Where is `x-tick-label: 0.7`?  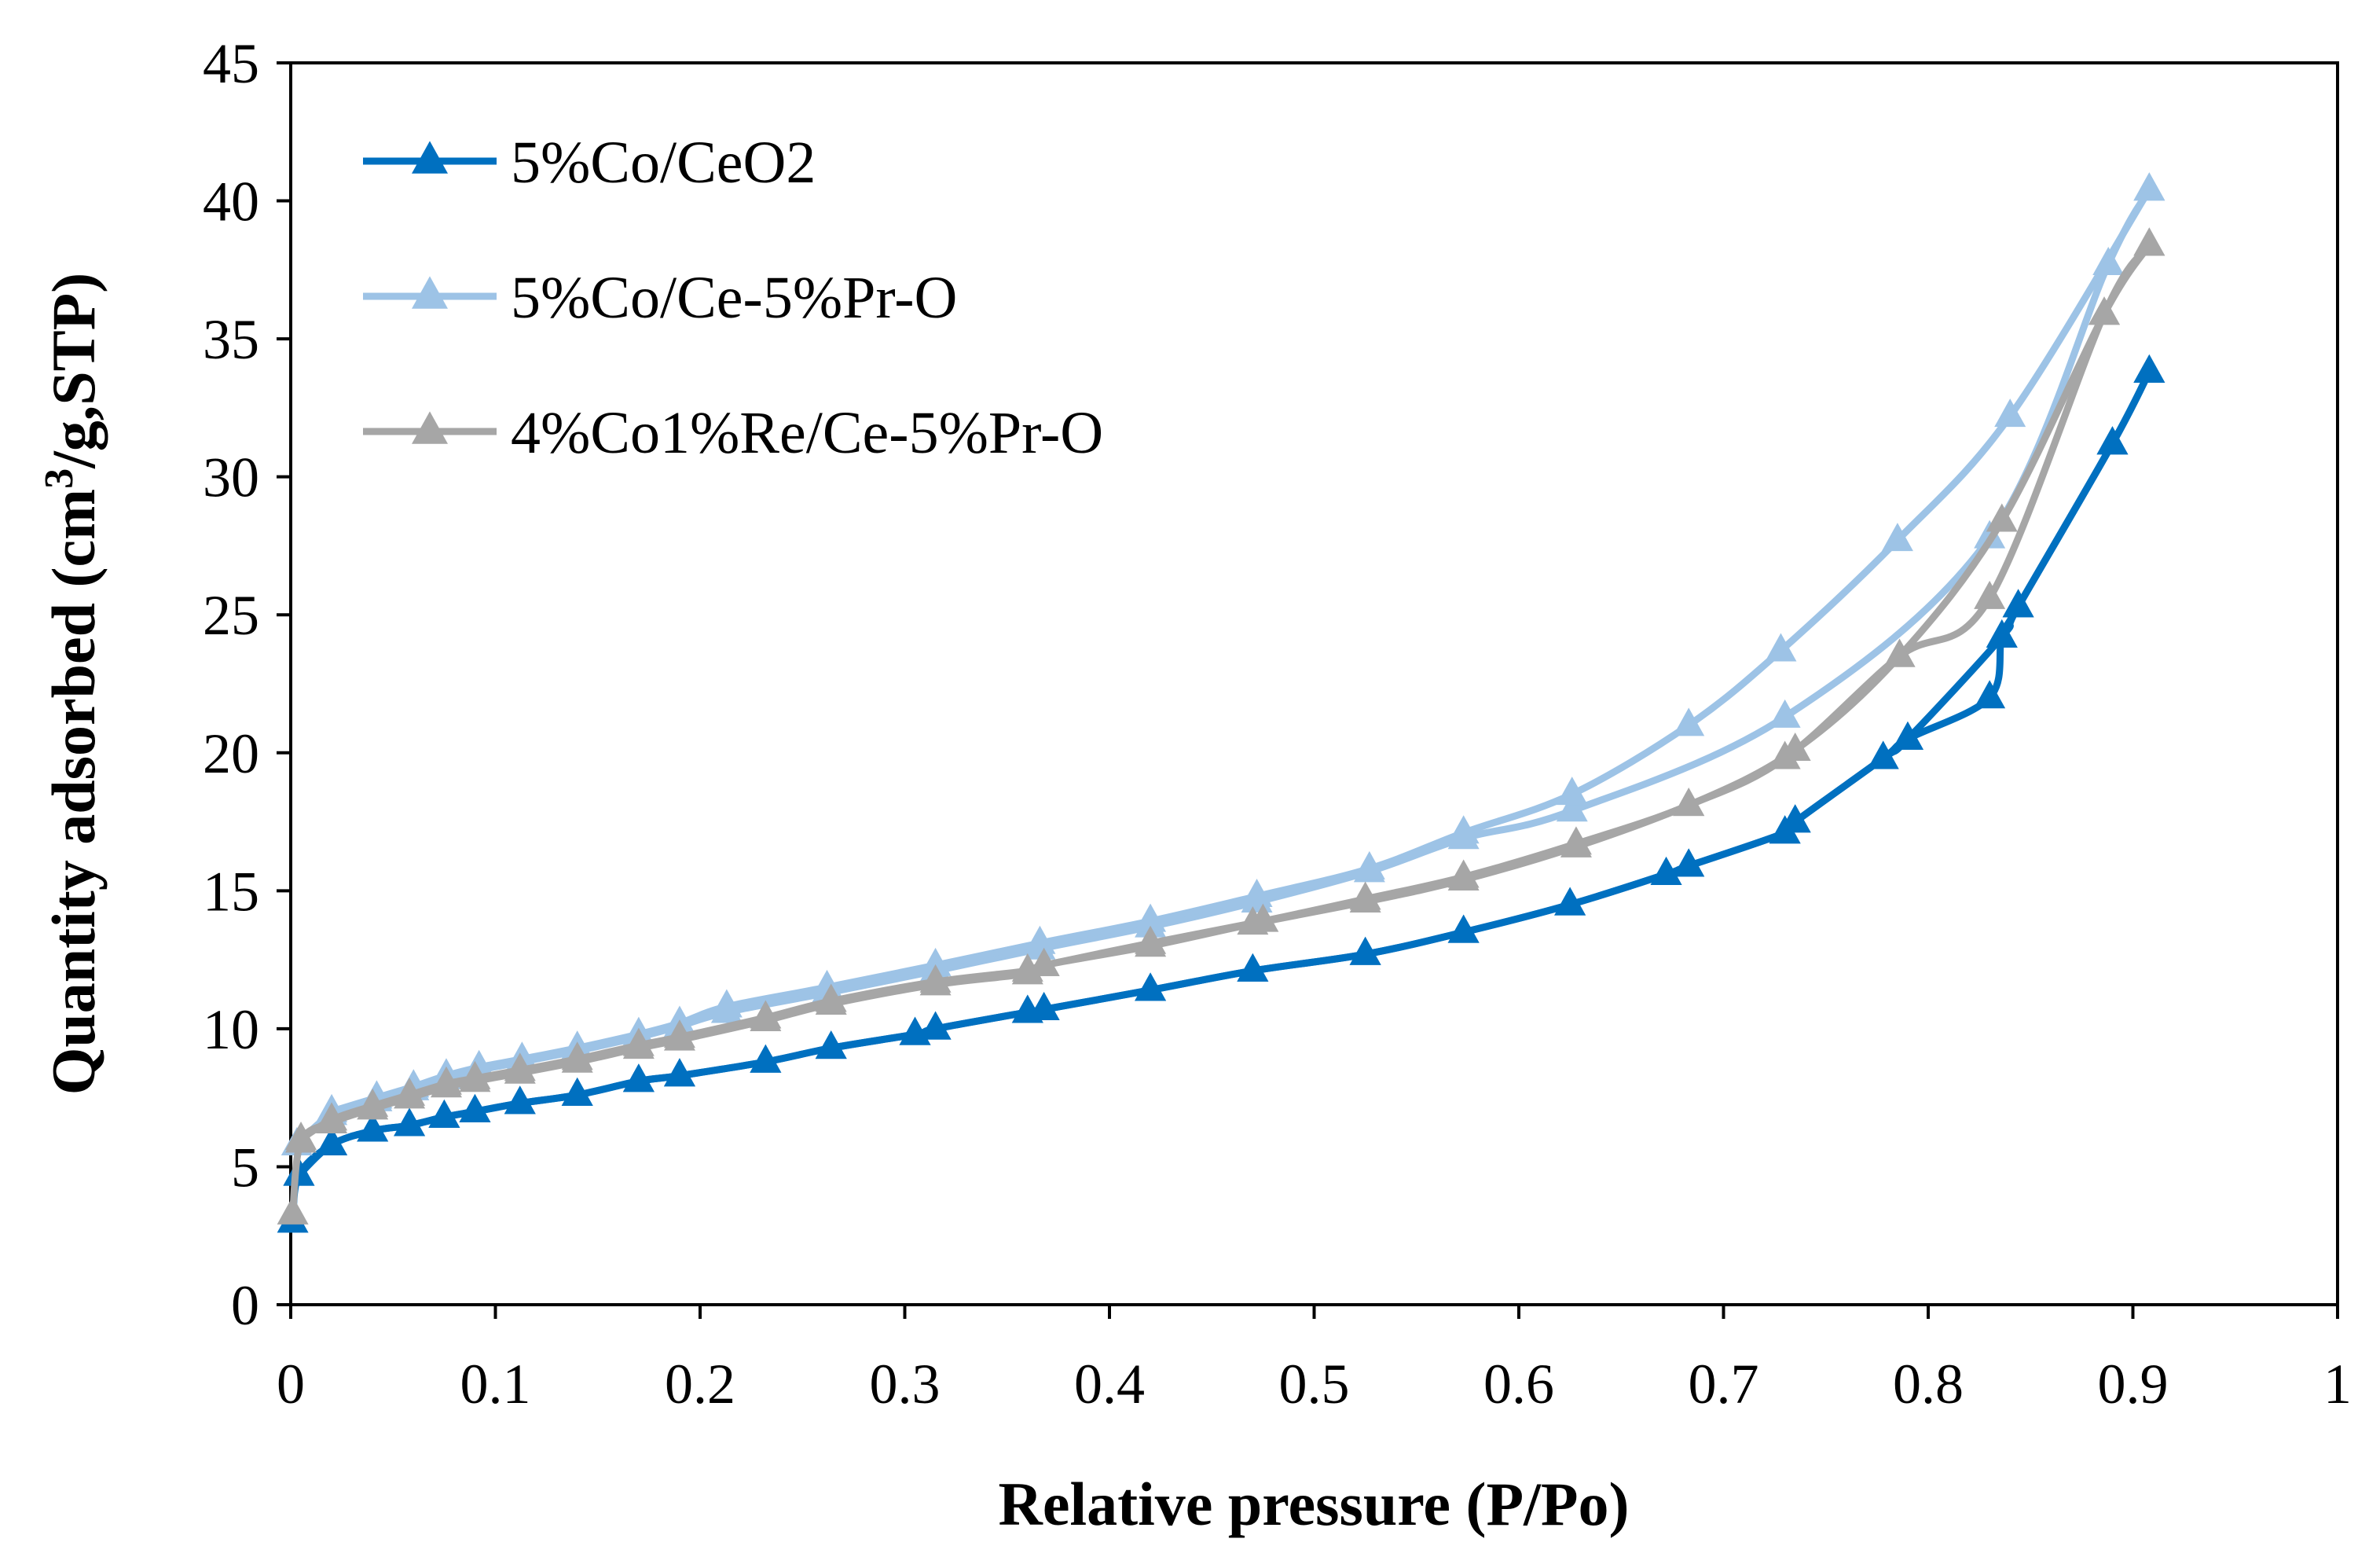 x-tick-label: 0.7 is located at coordinates (1724, 1384).